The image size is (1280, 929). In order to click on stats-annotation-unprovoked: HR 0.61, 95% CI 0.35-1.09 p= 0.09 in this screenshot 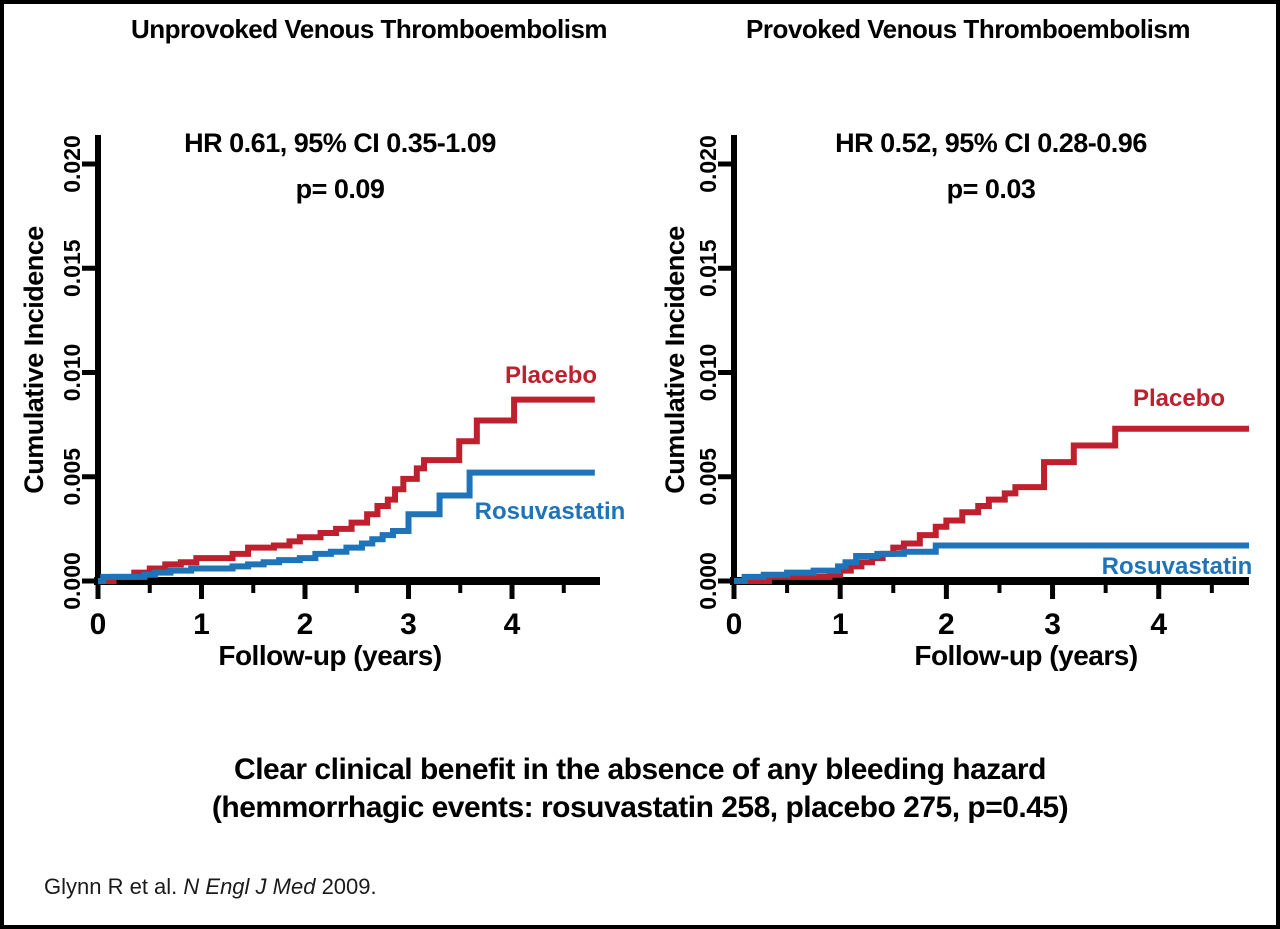, I will do `click(340, 166)`.